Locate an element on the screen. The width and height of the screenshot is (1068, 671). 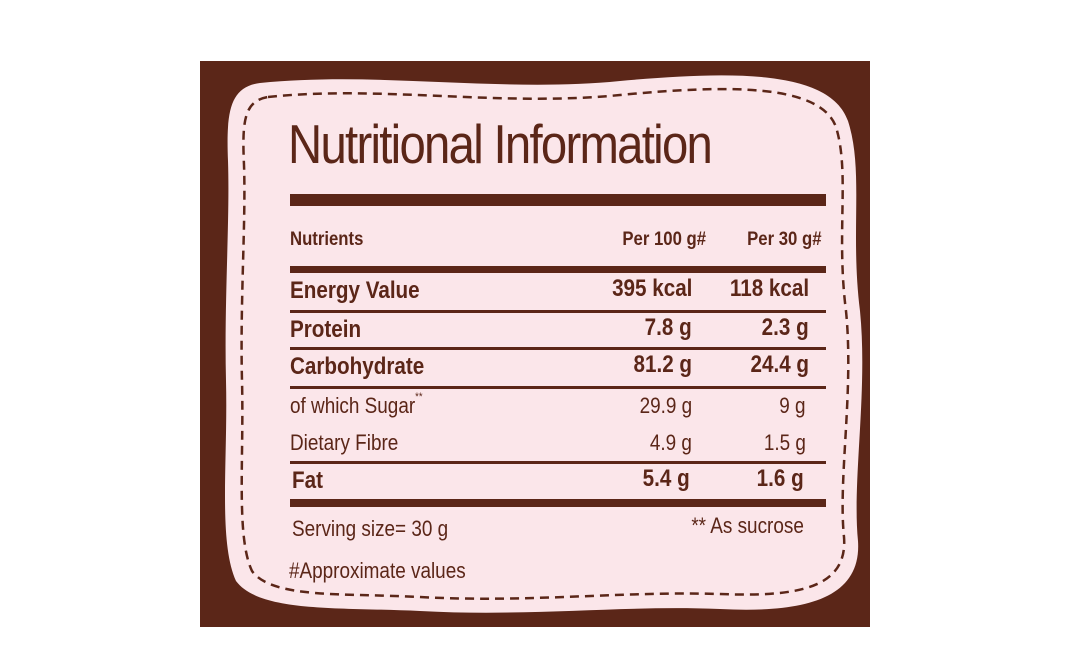
bottom-rule is located at coordinates (558, 503).